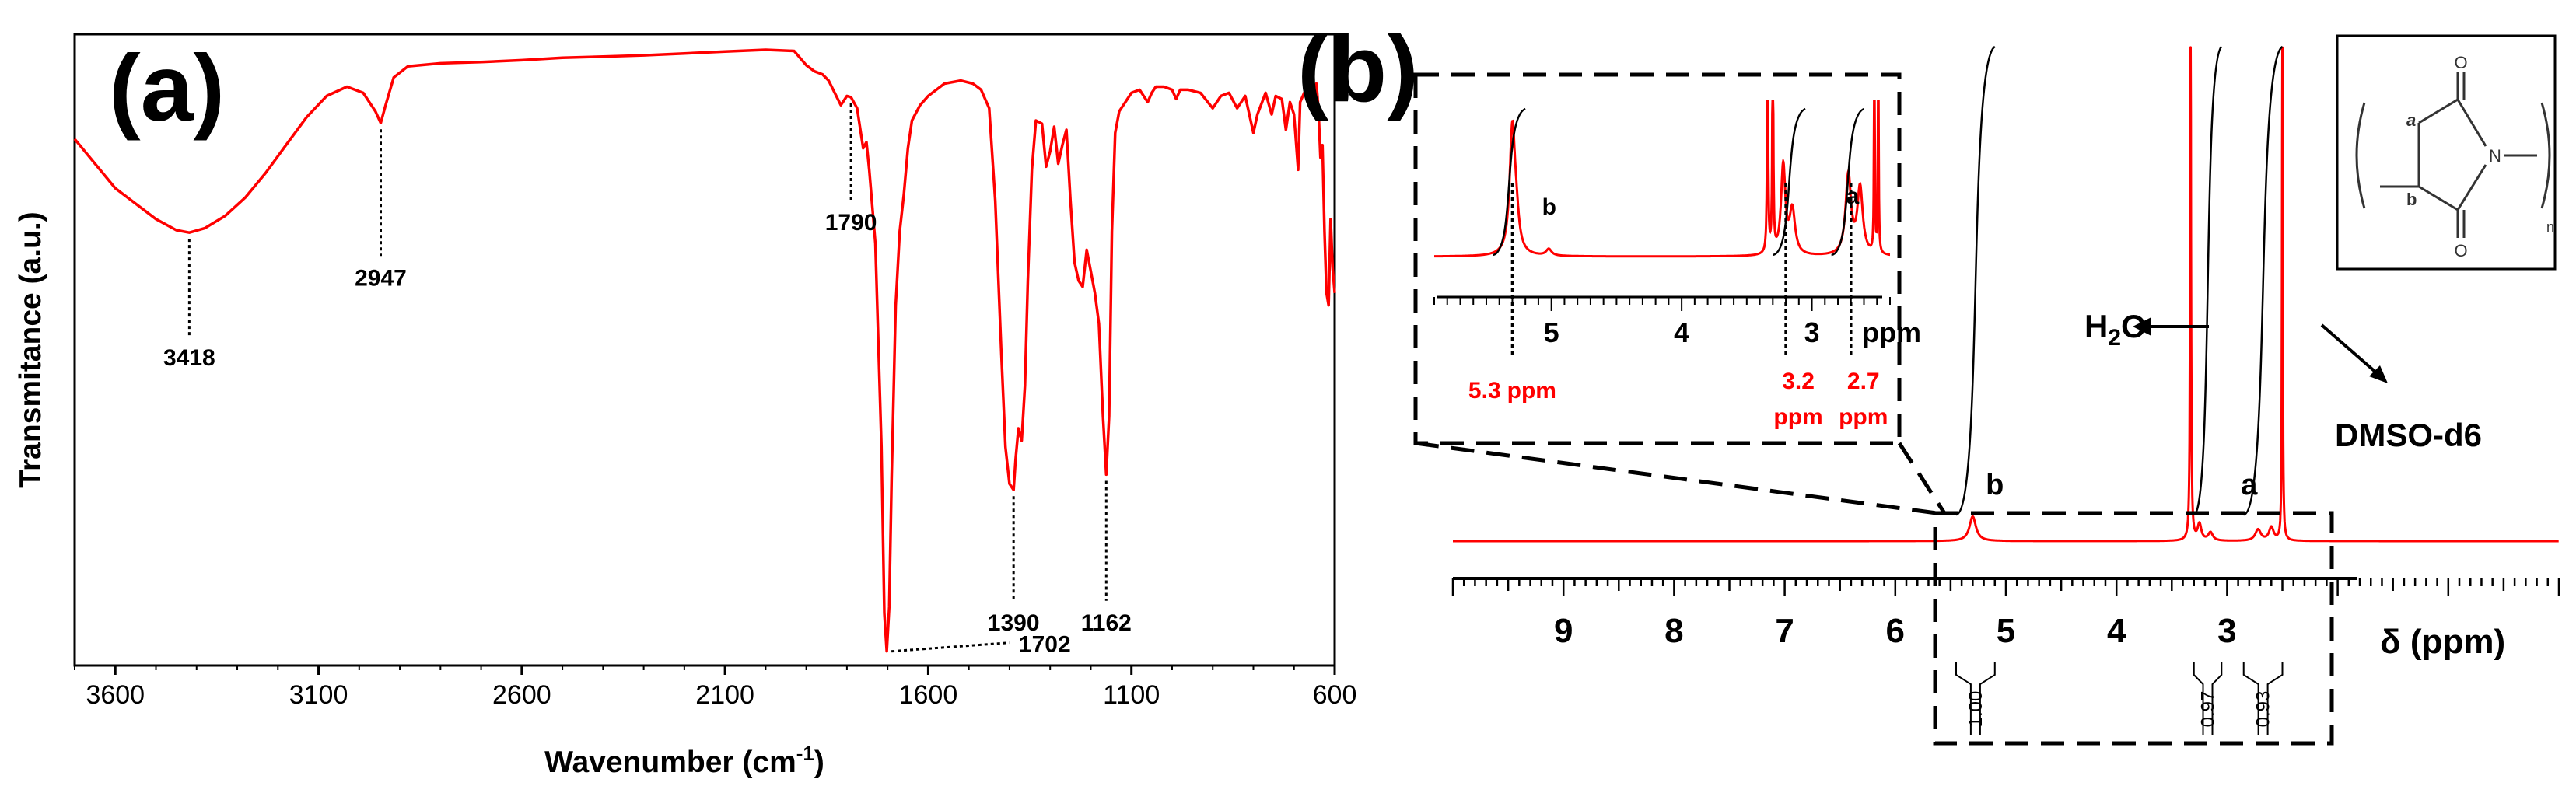 This screenshot has height=800, width=2576. What do you see at coordinates (2226, 631) in the screenshot?
I see `panel-b-xtick-label: 3` at bounding box center [2226, 631].